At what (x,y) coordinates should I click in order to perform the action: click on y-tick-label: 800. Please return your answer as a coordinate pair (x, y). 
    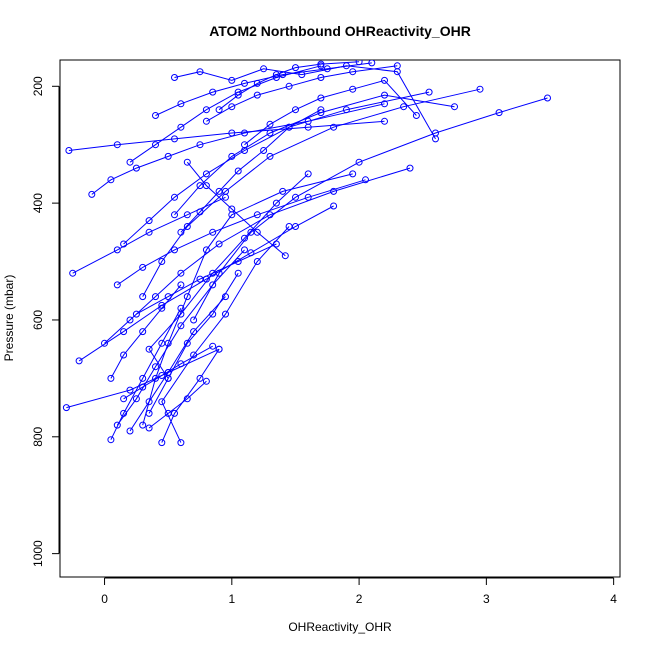
    Looking at the image, I should click on (38, 436).